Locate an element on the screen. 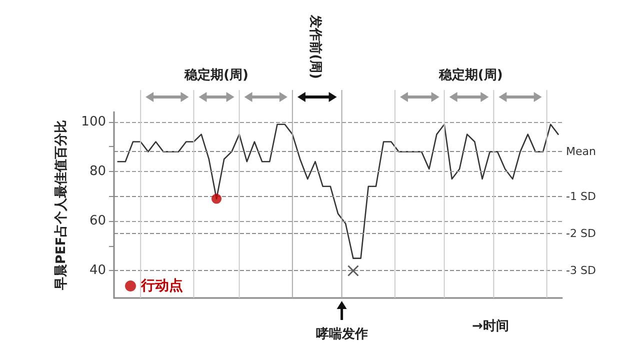  ref-line-label: -2 SD is located at coordinates (581, 233).